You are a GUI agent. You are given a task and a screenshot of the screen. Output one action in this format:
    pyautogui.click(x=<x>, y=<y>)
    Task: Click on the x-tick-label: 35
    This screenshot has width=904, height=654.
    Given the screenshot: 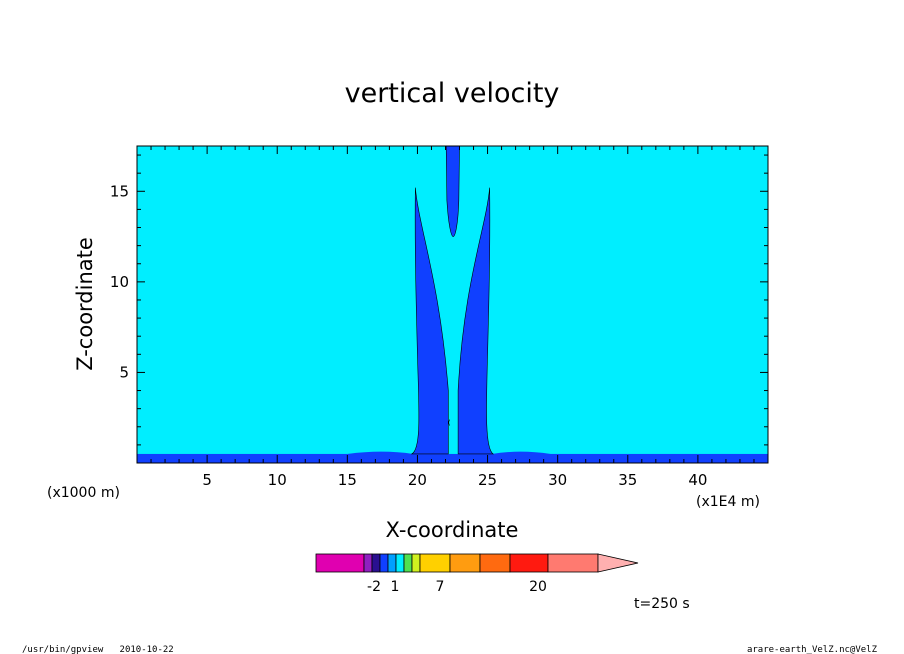 What is the action you would take?
    pyautogui.click(x=627, y=480)
    